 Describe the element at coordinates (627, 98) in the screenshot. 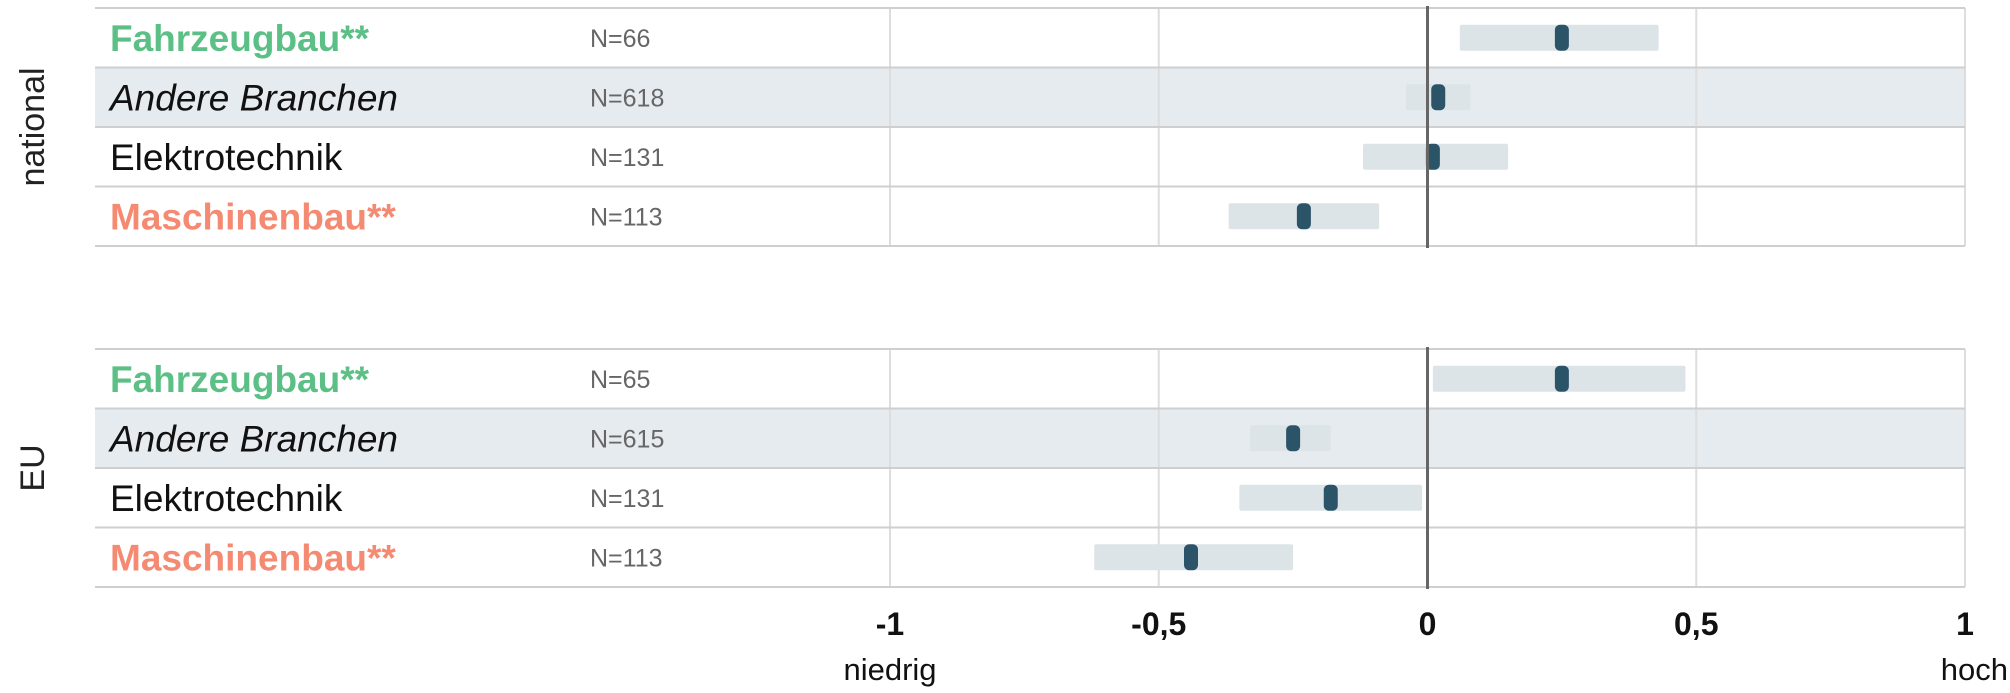

I see `sample-size-label: N=618` at that location.